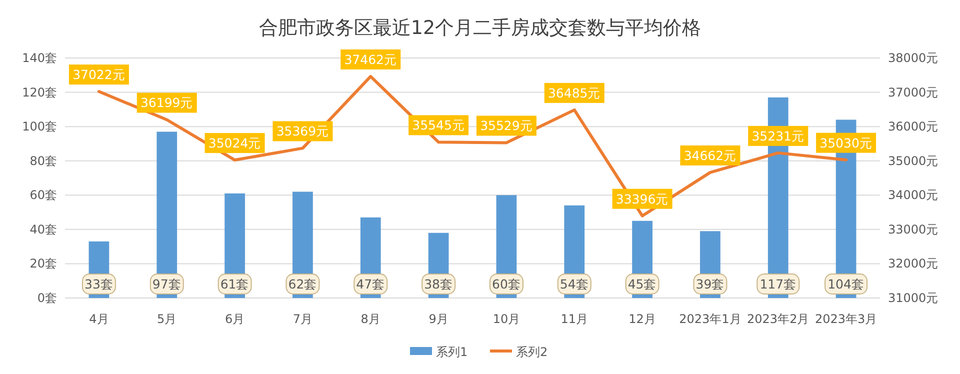 The height and width of the screenshot is (374, 960). What do you see at coordinates (371, 284) in the screenshot?
I see `data-label: 47套` at bounding box center [371, 284].